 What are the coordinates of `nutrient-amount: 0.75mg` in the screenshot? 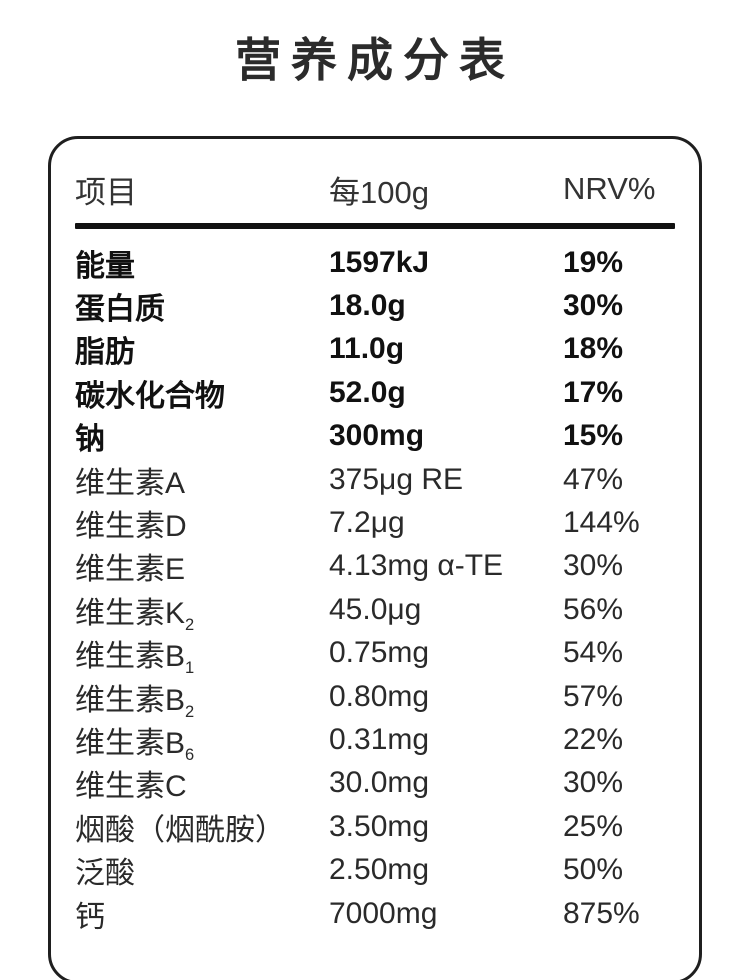 It's located at (379, 653).